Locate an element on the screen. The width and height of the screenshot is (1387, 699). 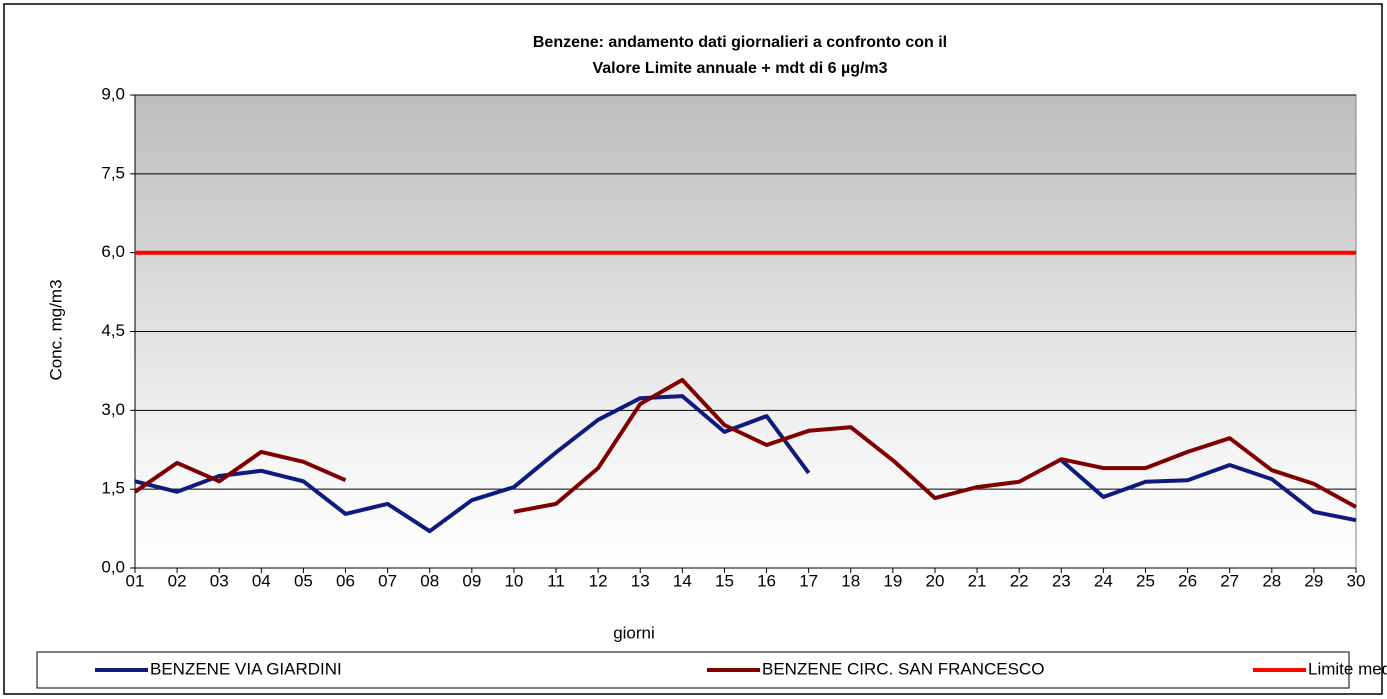
x-tick-label: 16 is located at coordinates (766, 580).